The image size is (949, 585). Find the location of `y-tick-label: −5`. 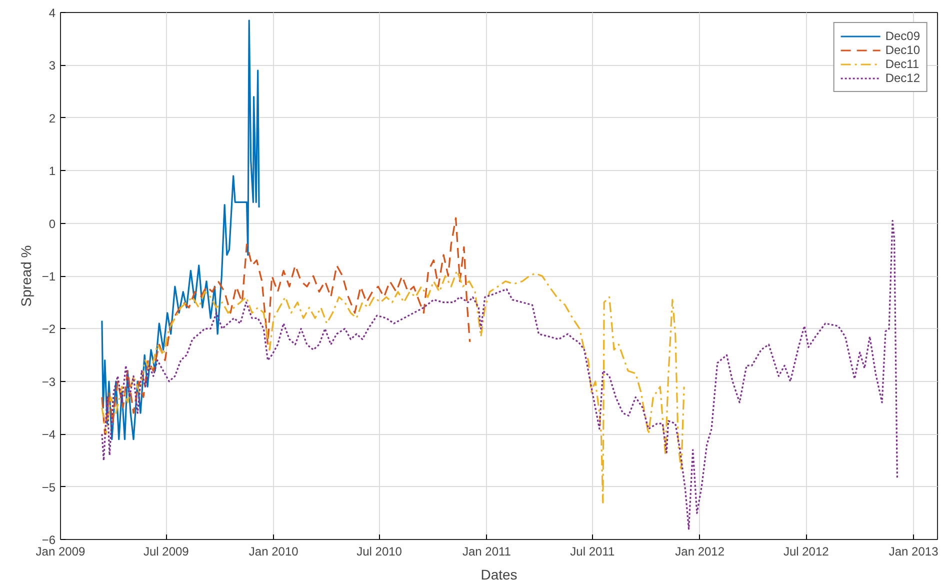

y-tick-label: −5 is located at coordinates (49, 487).